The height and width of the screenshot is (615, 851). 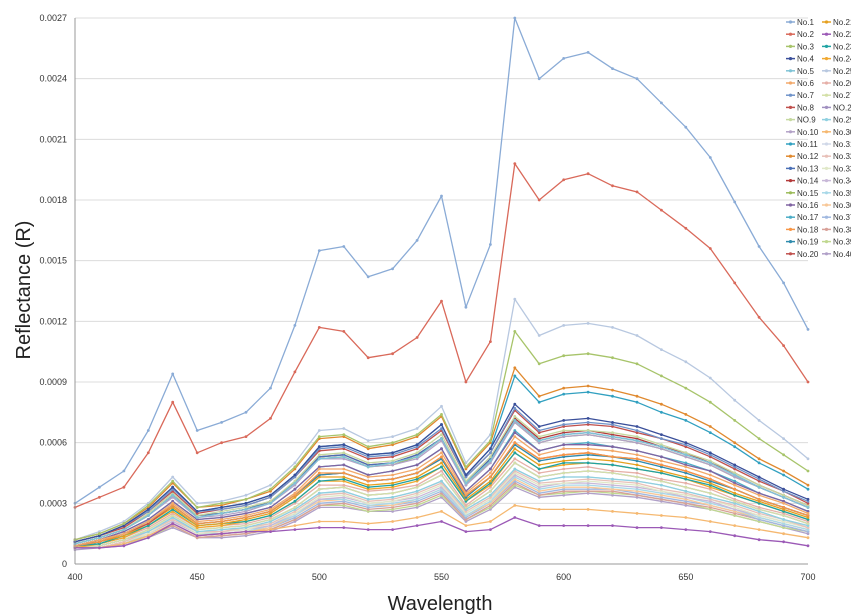 I want to click on legend-entry: No.8, so click(x=800, y=107).